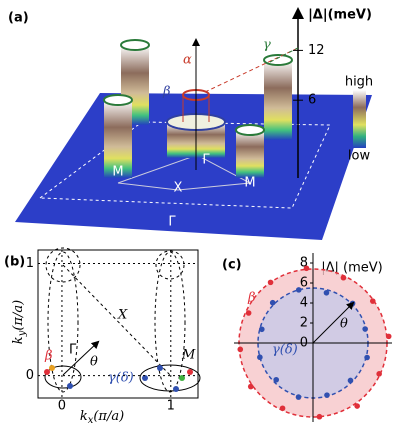  What do you see at coordinates (19, 322) in the screenshot?
I see `y-axis-title: ky(π/a)` at bounding box center [19, 322].